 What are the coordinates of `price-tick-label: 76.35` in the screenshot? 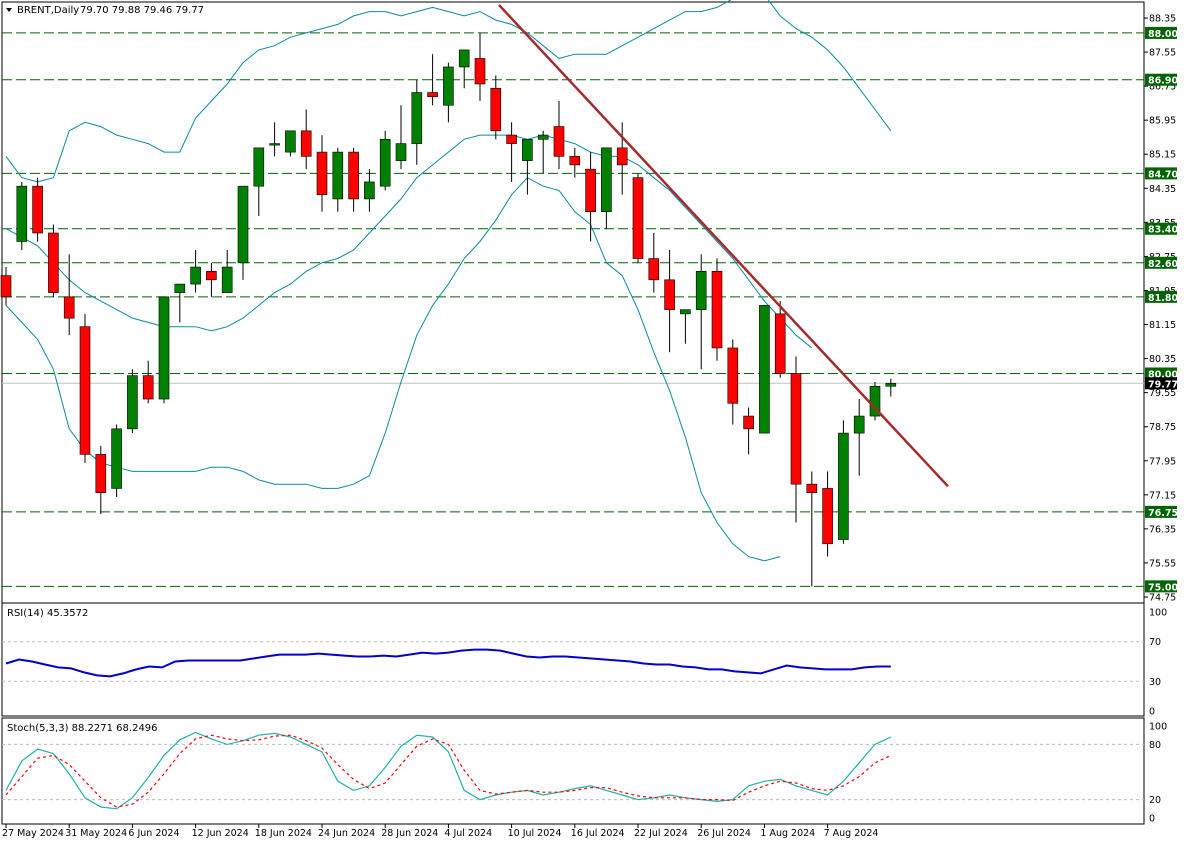 It's located at (1162, 529).